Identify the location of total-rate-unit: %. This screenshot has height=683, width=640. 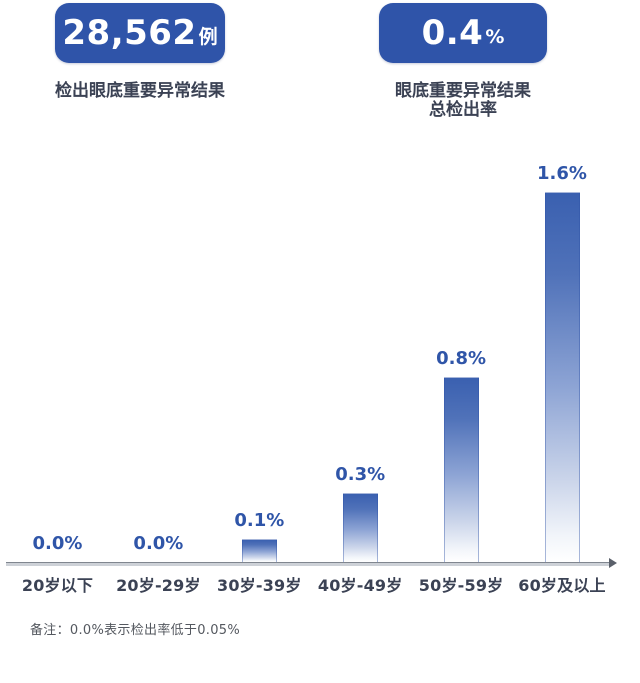
(495, 37).